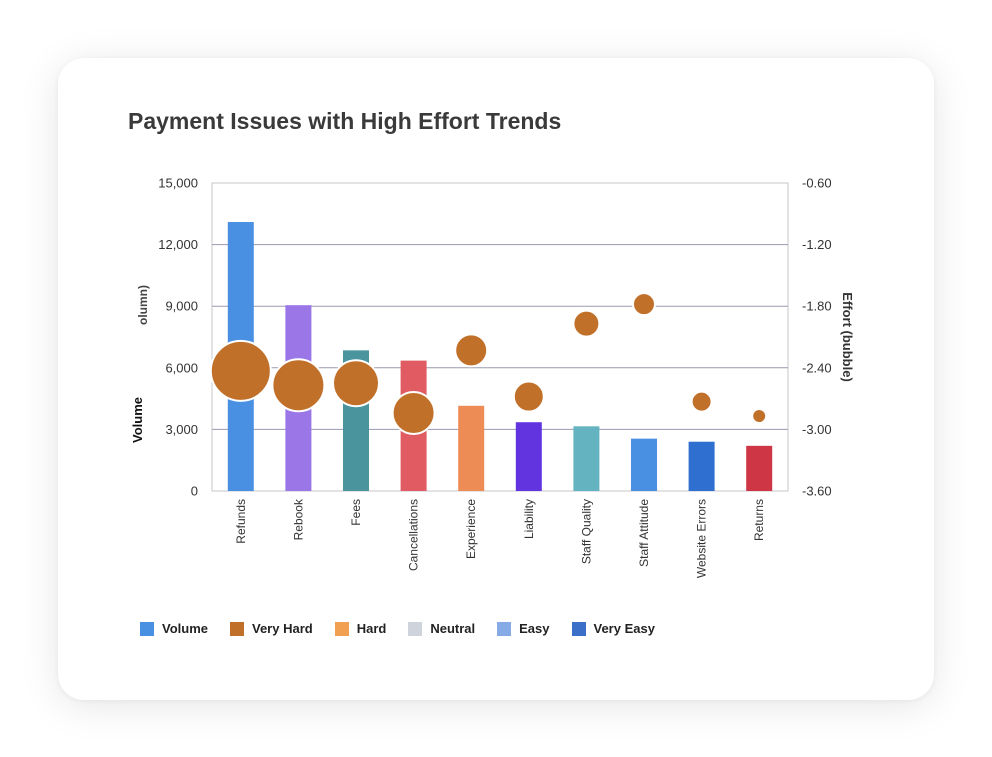 This screenshot has width=992, height=757. Describe the element at coordinates (241, 521) in the screenshot. I see `x-tick-label: Refunds` at that location.